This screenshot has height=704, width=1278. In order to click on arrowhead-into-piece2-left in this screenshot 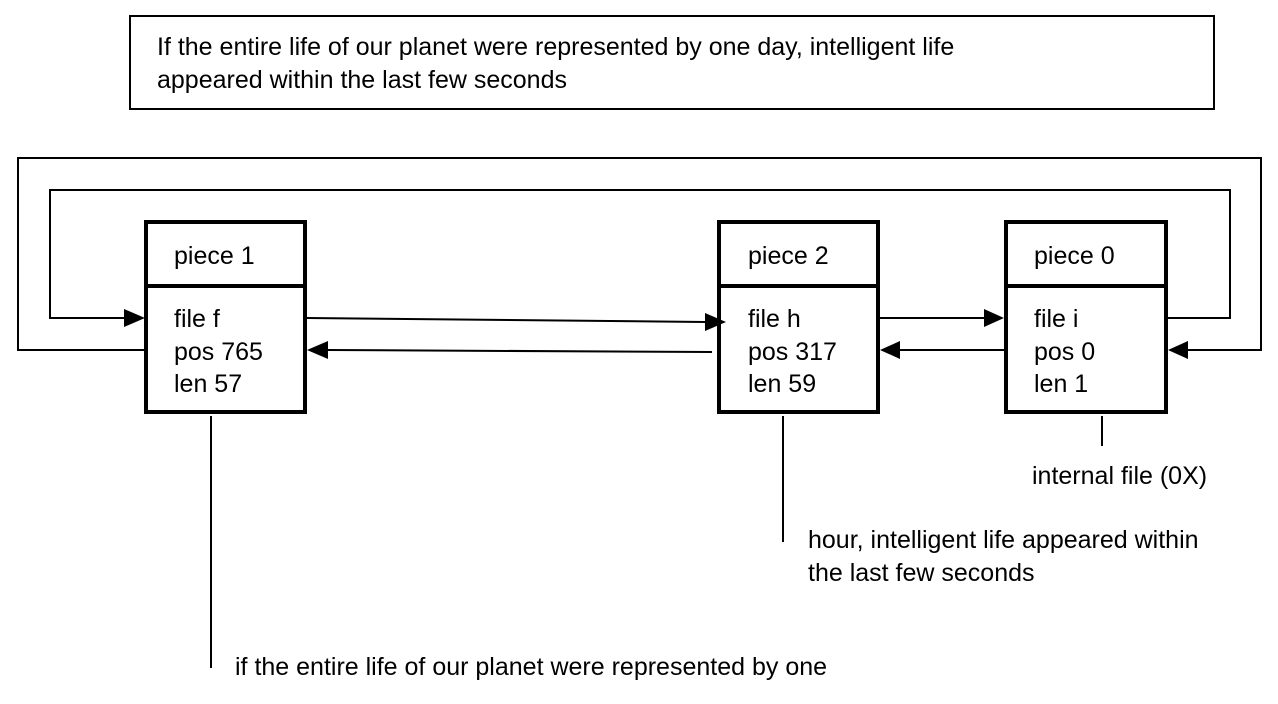, I will do `click(890, 350)`.